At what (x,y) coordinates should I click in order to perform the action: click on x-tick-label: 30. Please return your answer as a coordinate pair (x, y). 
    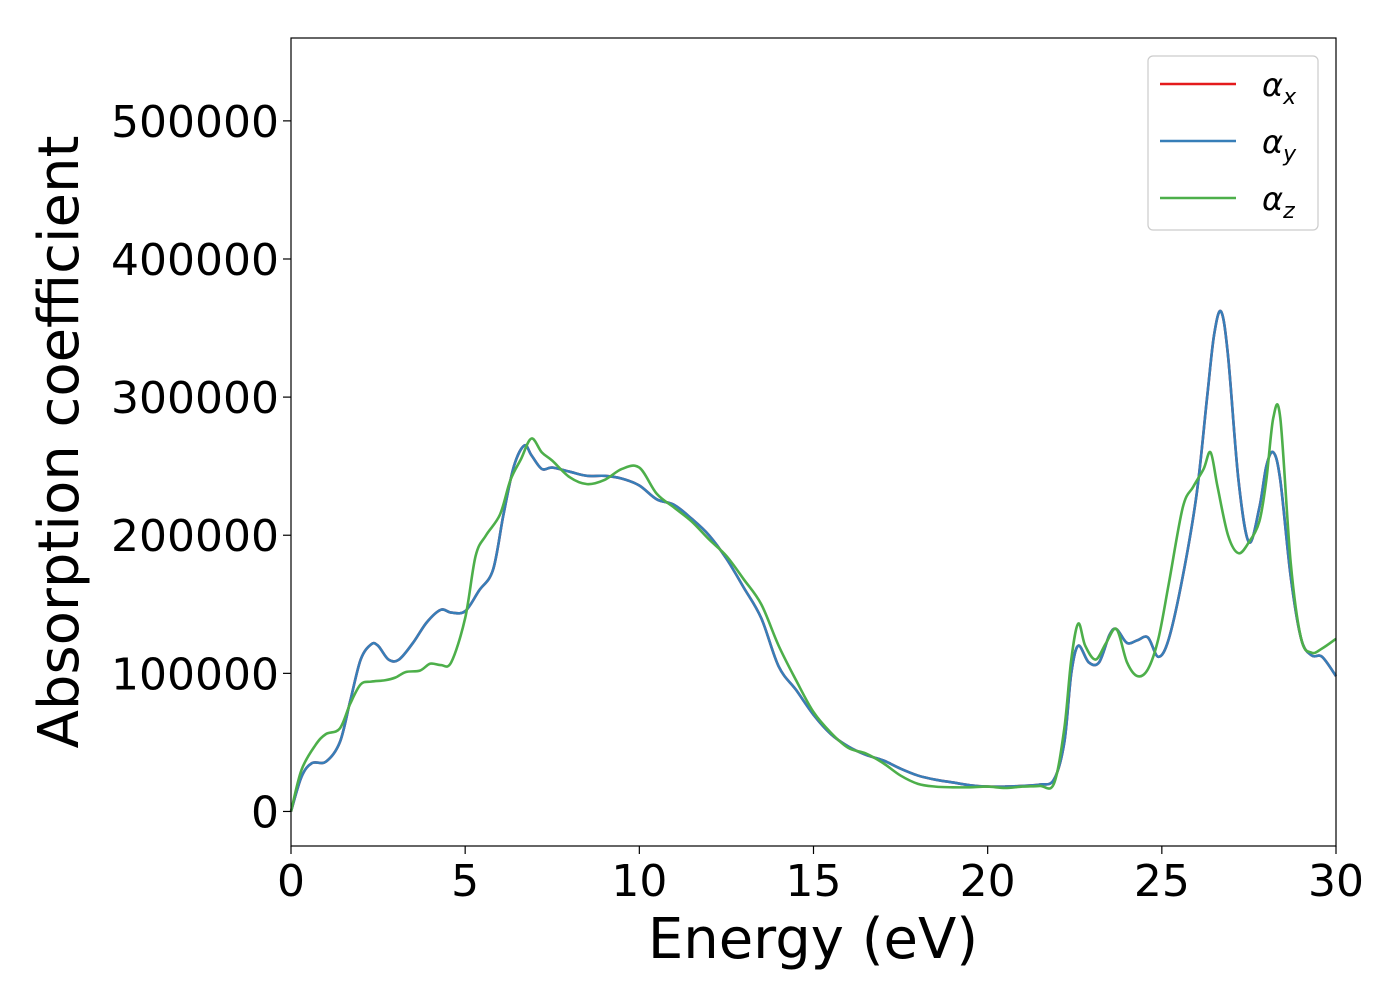
    Looking at the image, I should click on (1336, 881).